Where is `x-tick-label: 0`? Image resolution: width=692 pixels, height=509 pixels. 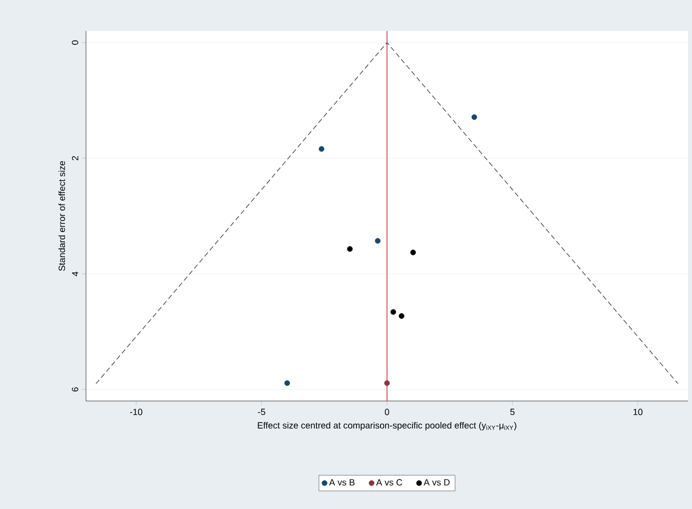 x-tick-label: 0 is located at coordinates (387, 412).